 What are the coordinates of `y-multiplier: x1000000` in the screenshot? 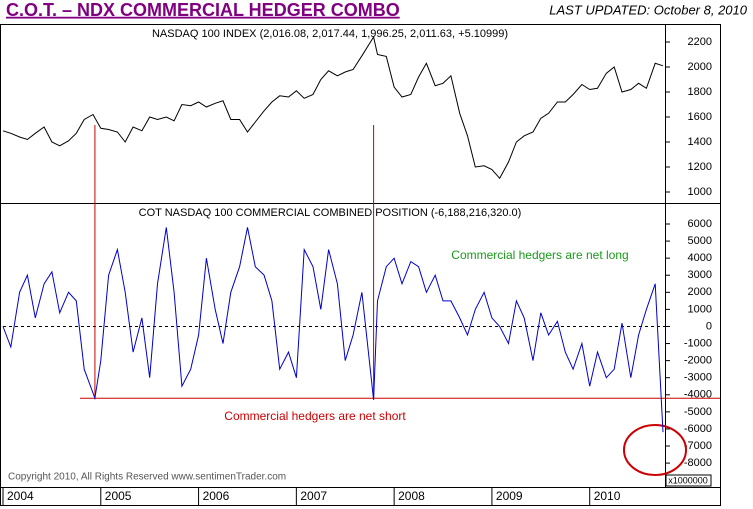 It's located at (688, 480).